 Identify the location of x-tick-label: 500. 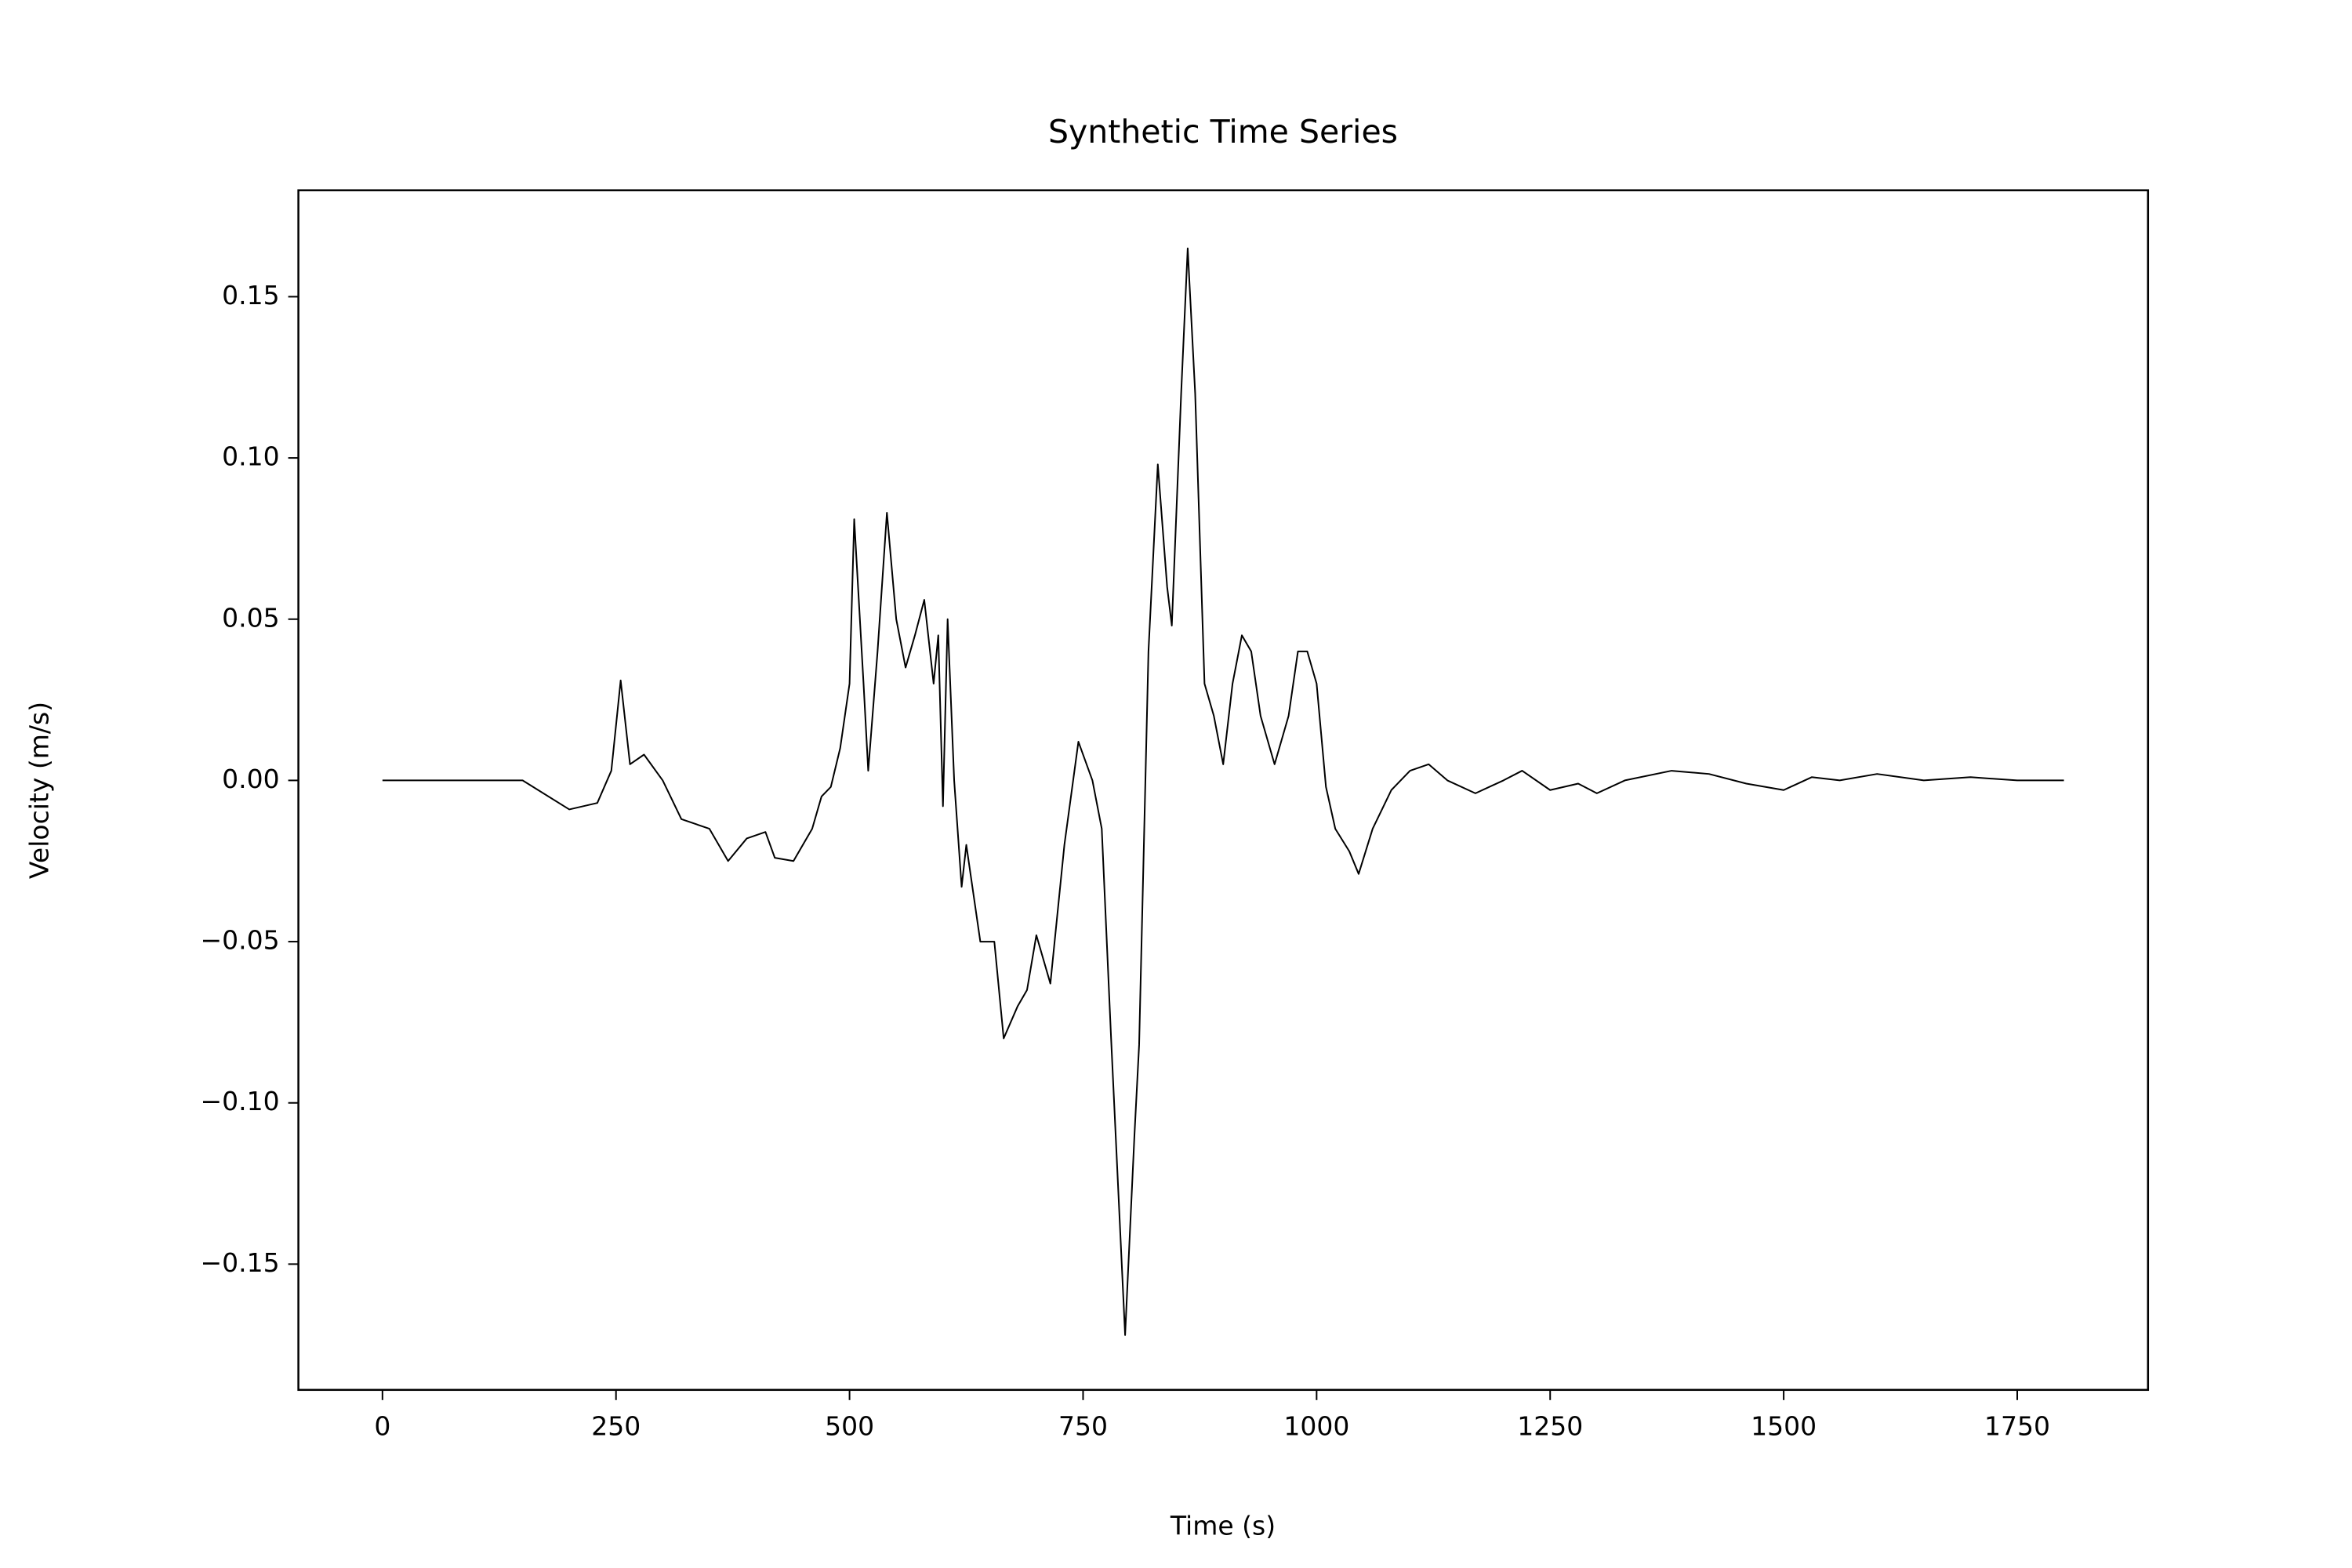
(850, 1425).